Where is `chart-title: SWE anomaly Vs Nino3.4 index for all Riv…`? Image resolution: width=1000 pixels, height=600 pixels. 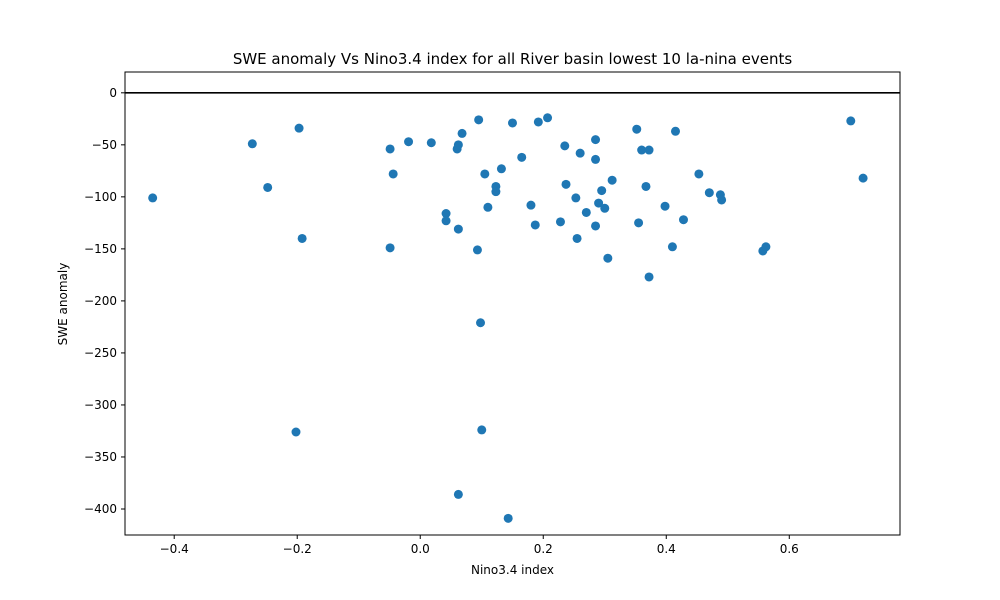
chart-title: SWE anomaly Vs Nino3.4 index for all Riv… is located at coordinates (513, 59).